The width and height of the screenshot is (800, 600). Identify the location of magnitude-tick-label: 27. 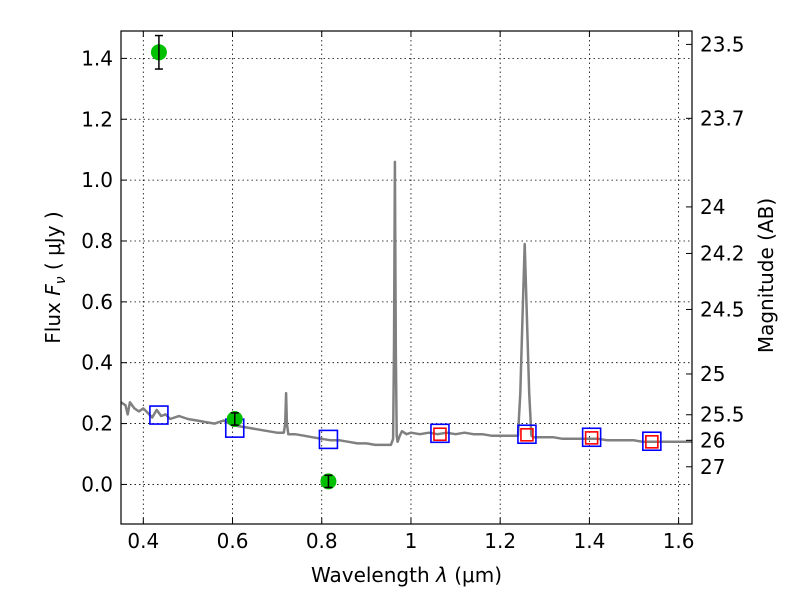
(712, 467).